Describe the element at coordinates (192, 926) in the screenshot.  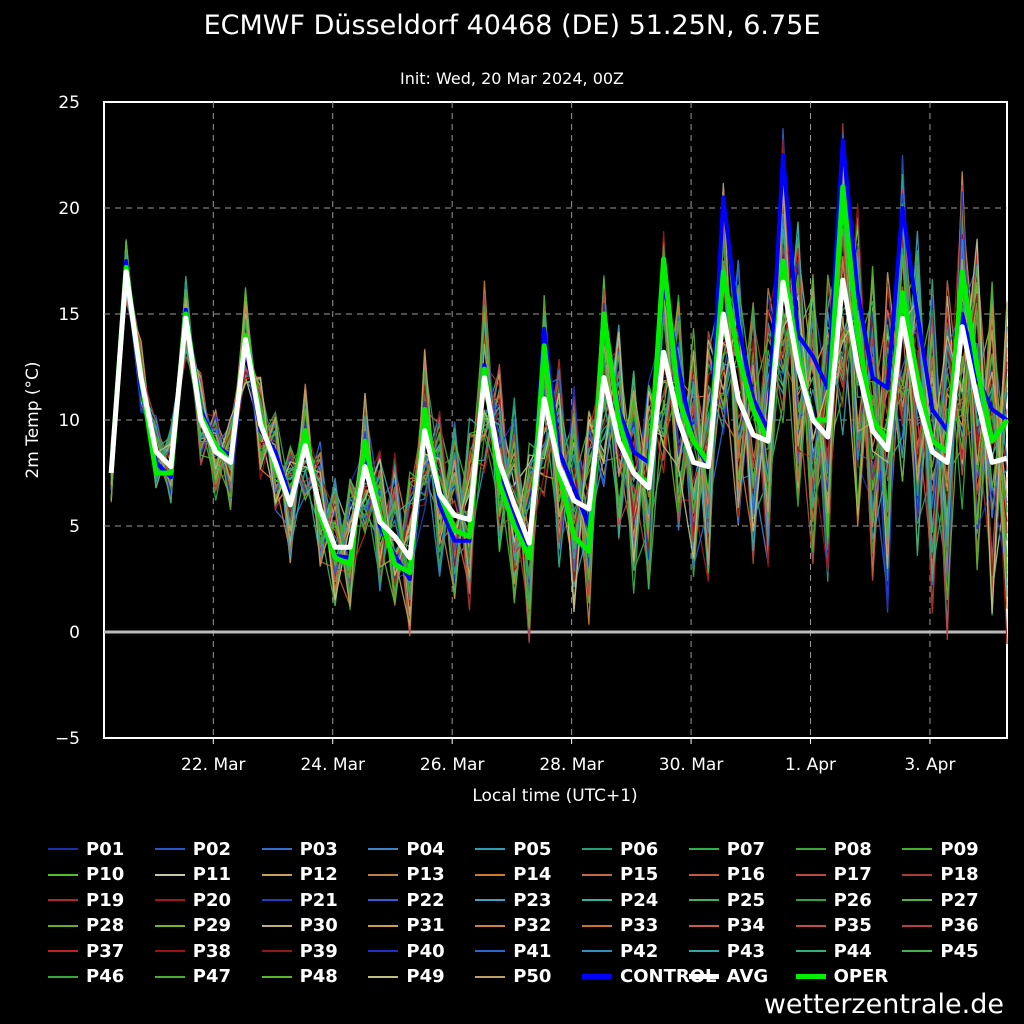
I see `legend-item-p29: P29` at that location.